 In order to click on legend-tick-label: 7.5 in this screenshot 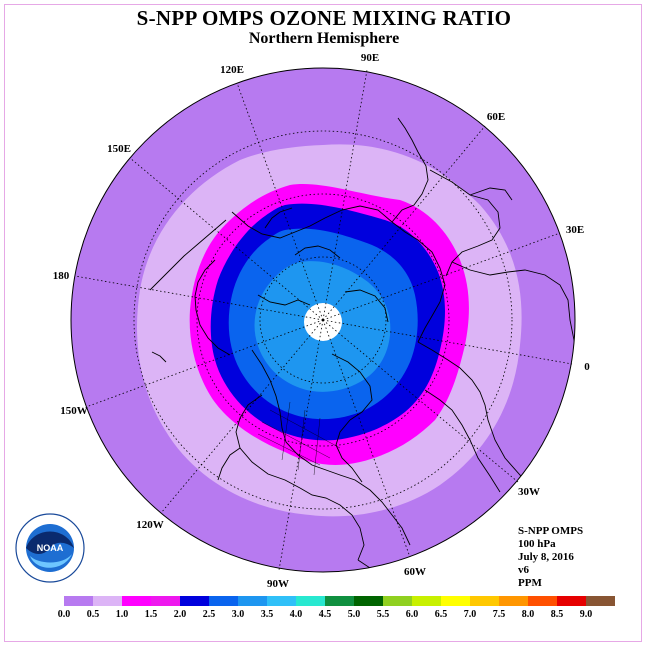, I will do `click(499, 614)`.